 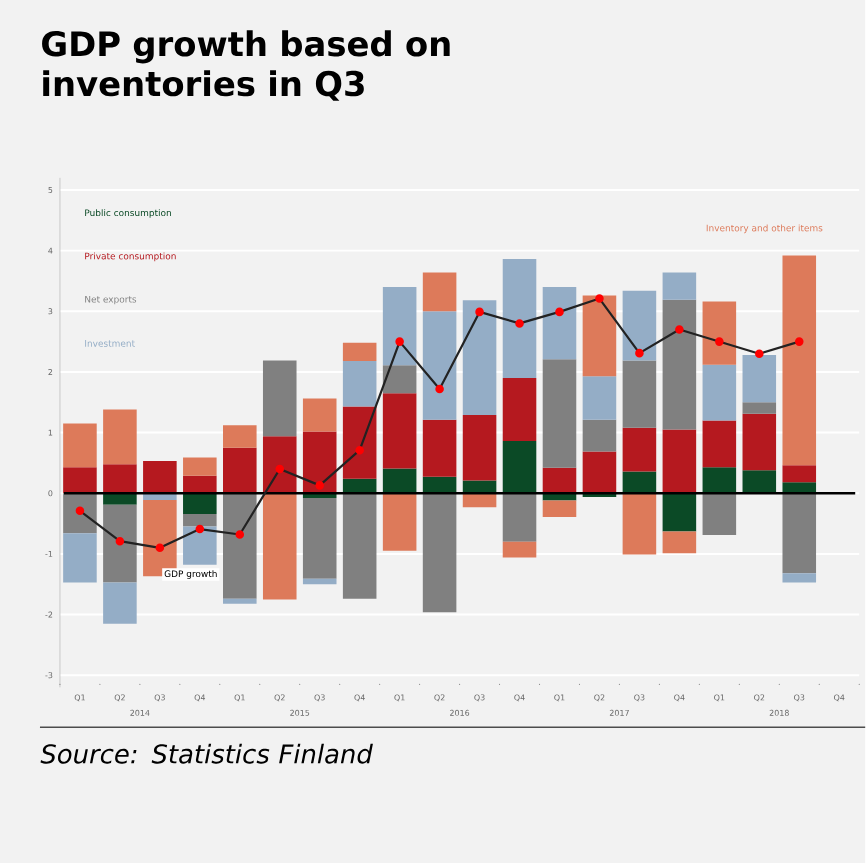 I want to click on chart-title: GDP growth based on inventories in Q3, so click(x=246, y=66).